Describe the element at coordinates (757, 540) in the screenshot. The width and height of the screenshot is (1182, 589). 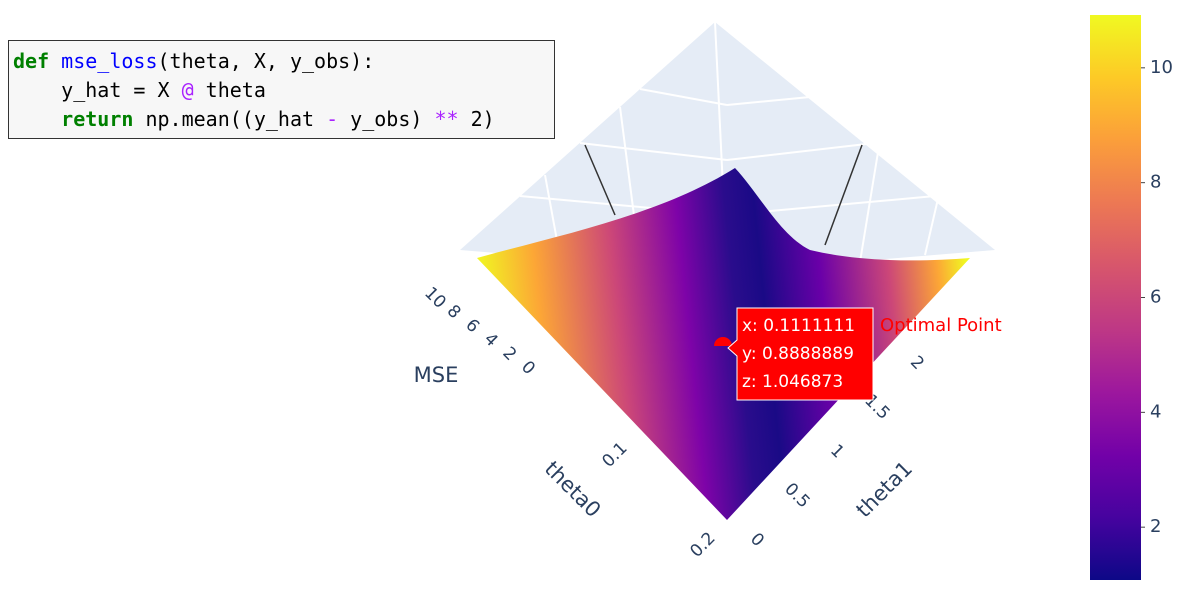
I see `y-tick-label: 0` at that location.